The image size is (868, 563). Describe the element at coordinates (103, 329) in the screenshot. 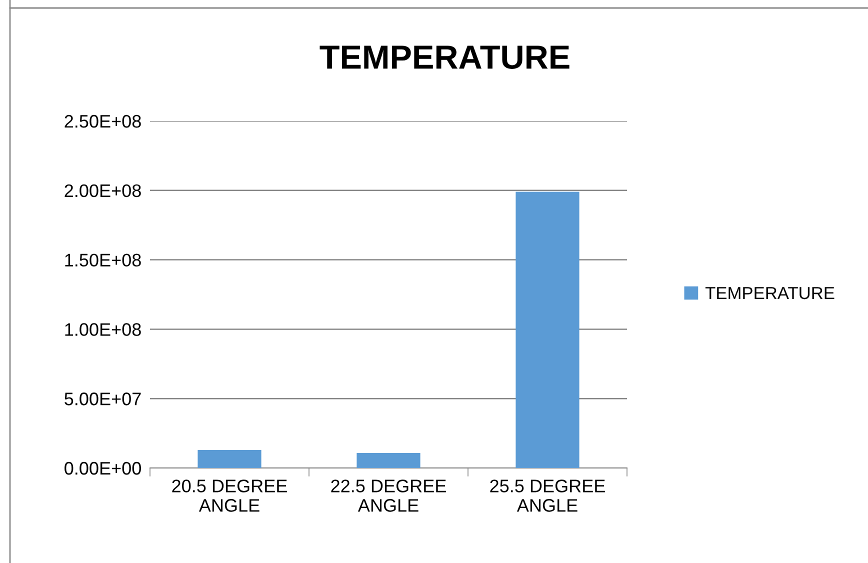

I see `y-tick-label: 1.00E+08` at that location.